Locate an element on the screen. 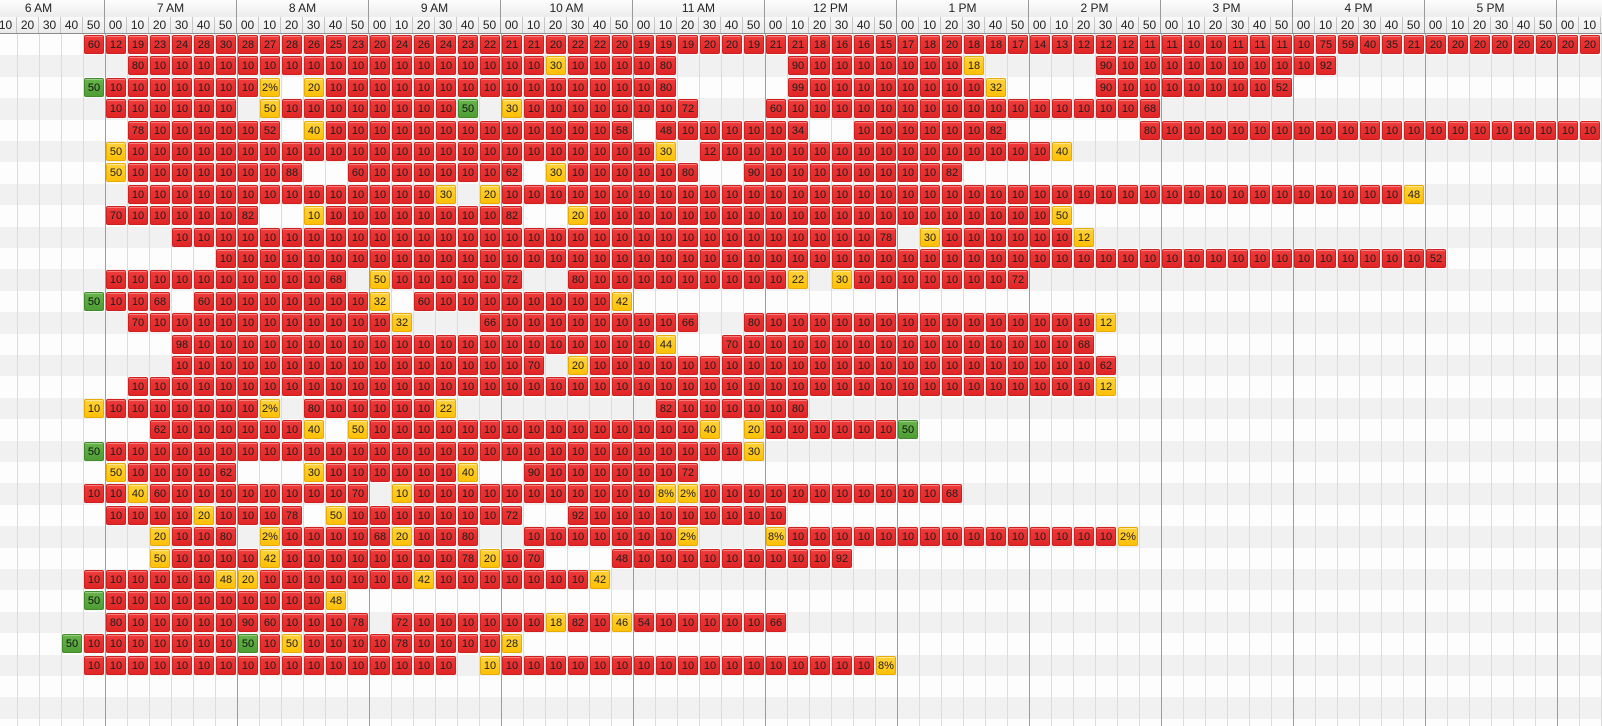  schedule-cell: 70 is located at coordinates (732, 344).